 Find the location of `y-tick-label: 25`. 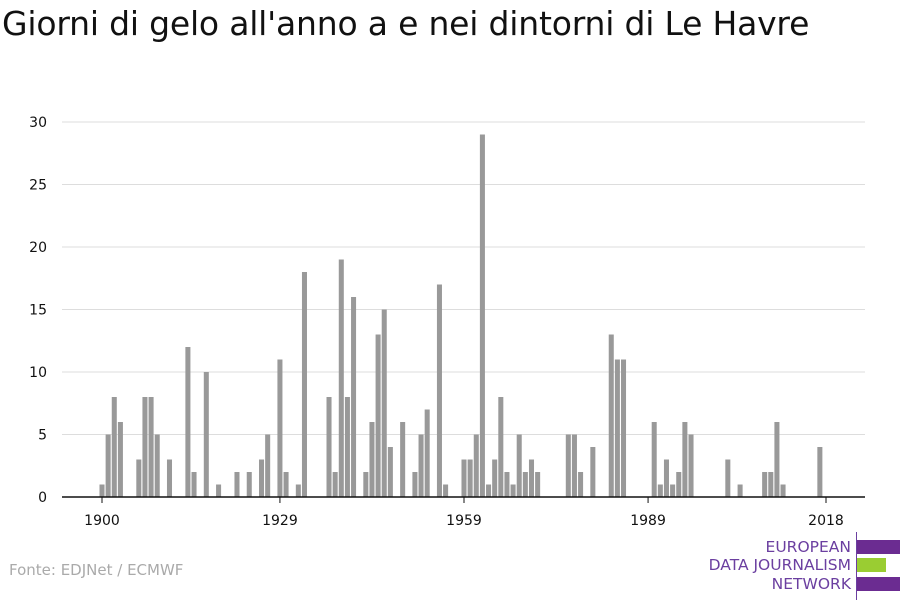

y-tick-label: 25 is located at coordinates (38, 186).